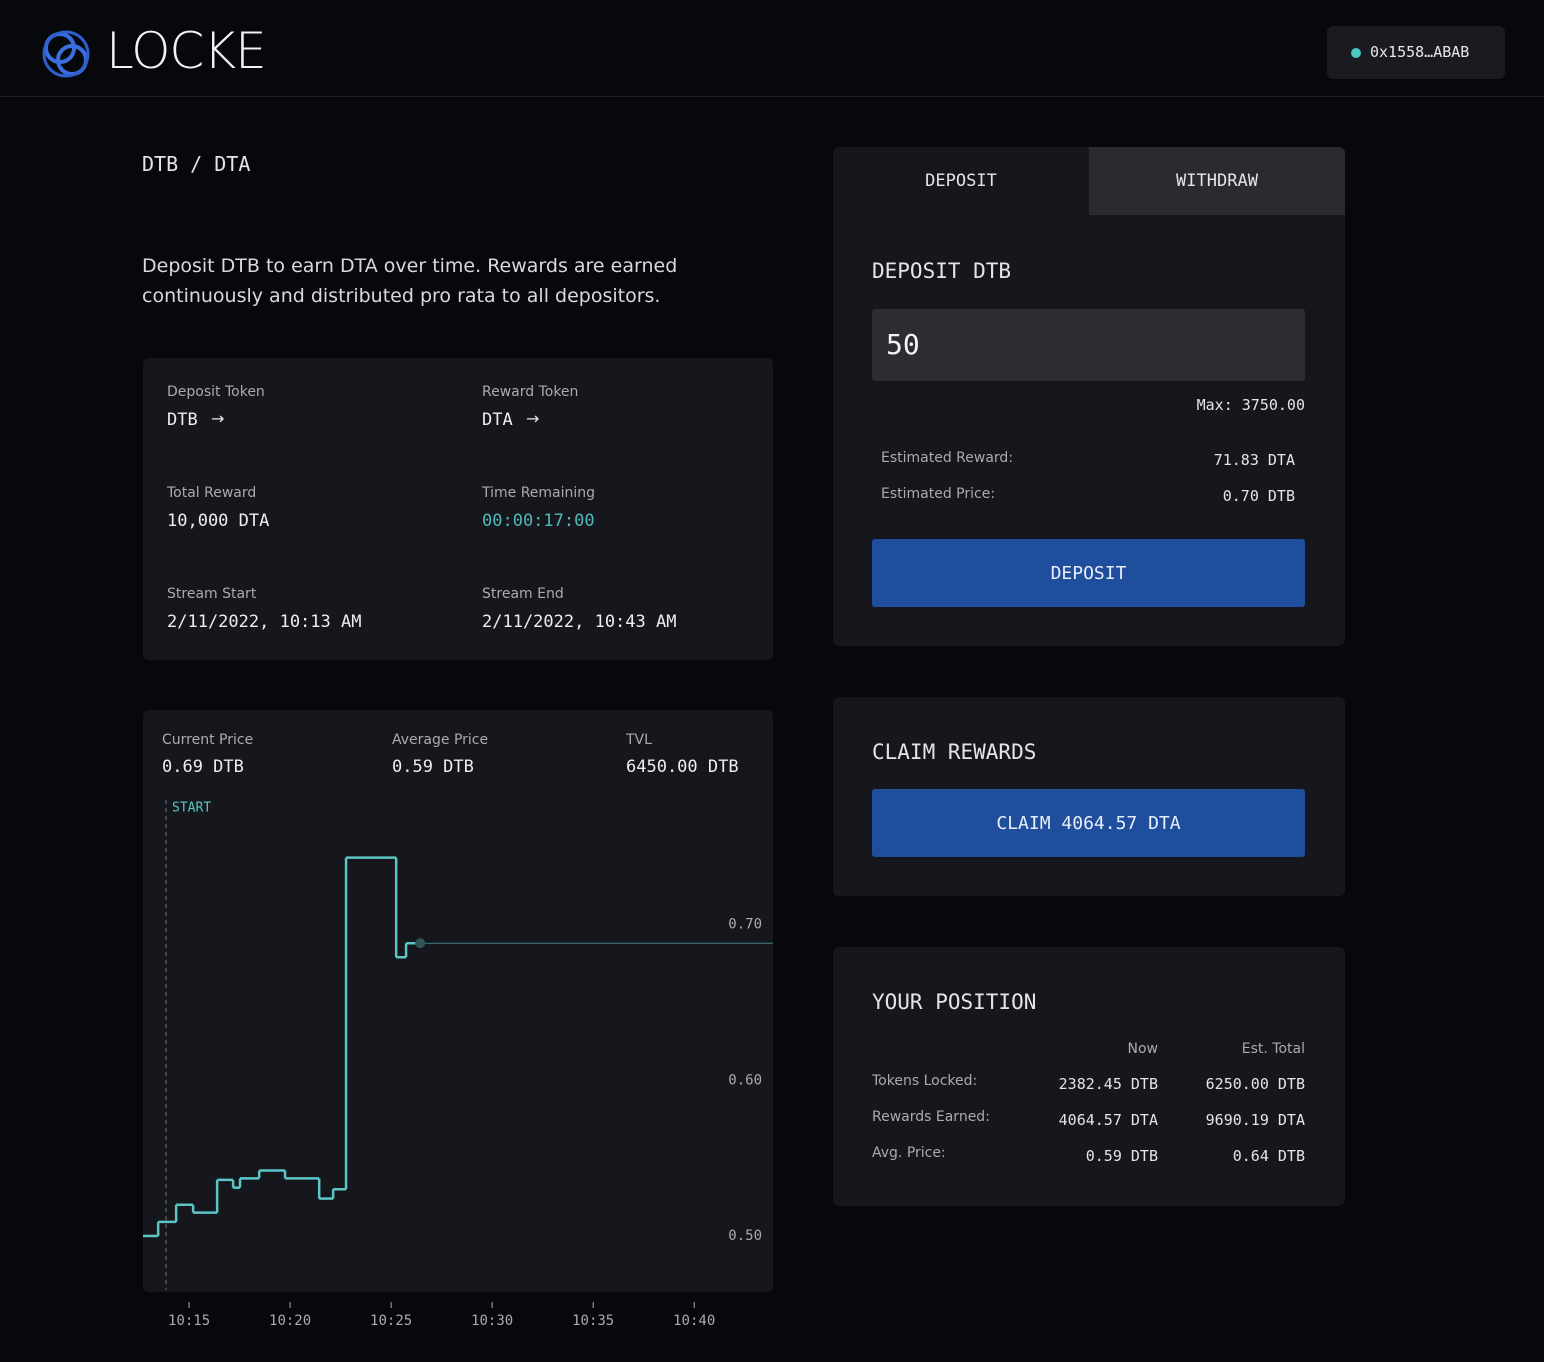 The height and width of the screenshot is (1362, 1544). I want to click on stat-value: 6450.00 DTB, so click(682, 767).